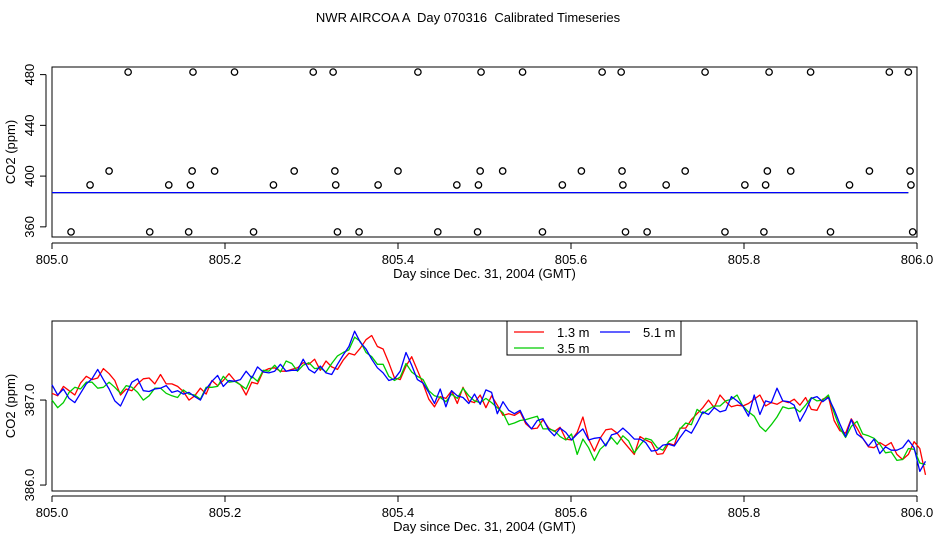  What do you see at coordinates (29, 75) in the screenshot?
I see `y-tick-label: 480` at bounding box center [29, 75].